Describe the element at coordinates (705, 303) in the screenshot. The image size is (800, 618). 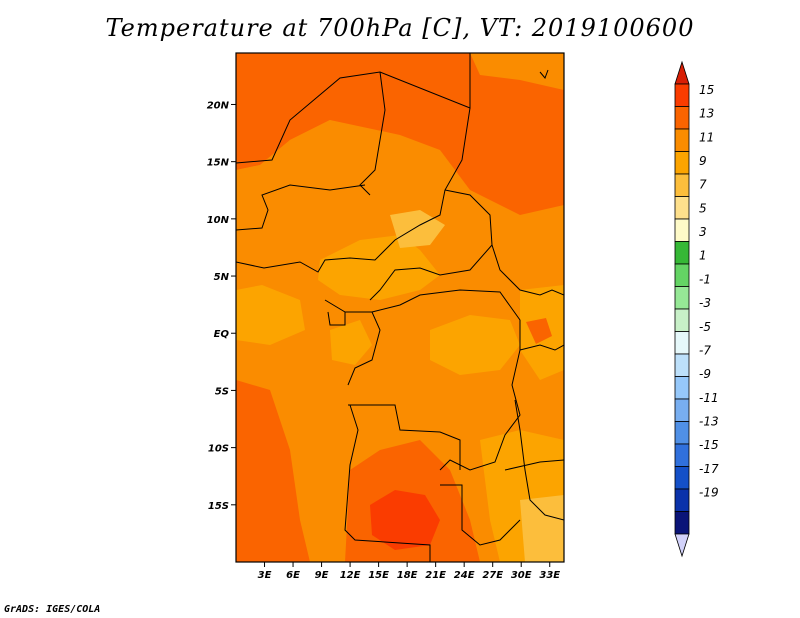
I see `colorbar-label: -3` at that location.